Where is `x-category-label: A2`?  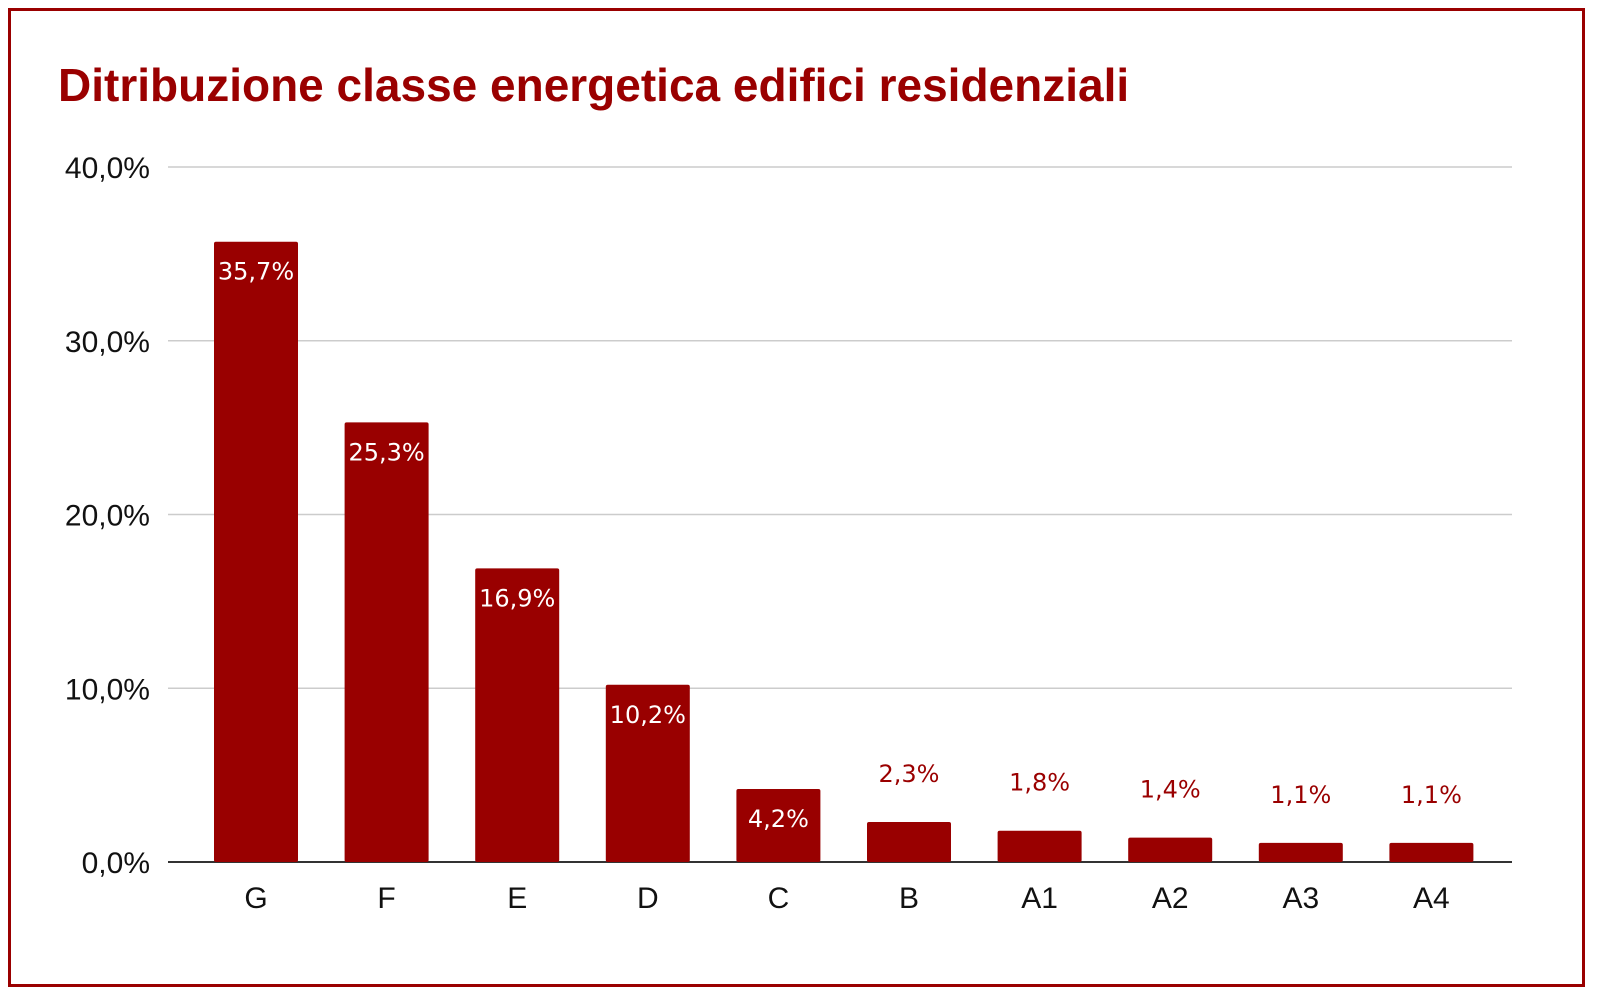 x-category-label: A2 is located at coordinates (1170, 898).